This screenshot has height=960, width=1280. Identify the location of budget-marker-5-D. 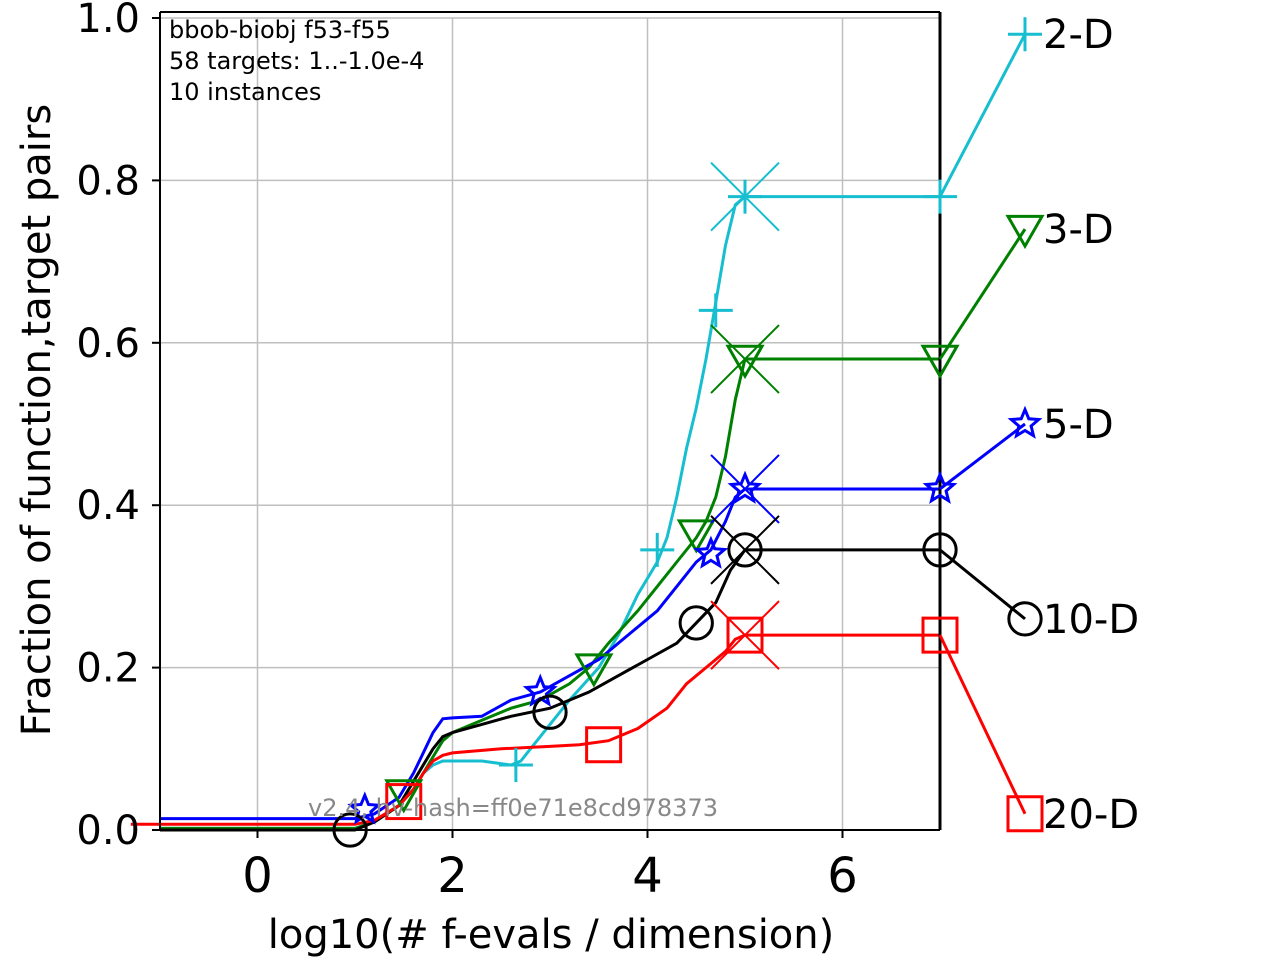
(940, 487).